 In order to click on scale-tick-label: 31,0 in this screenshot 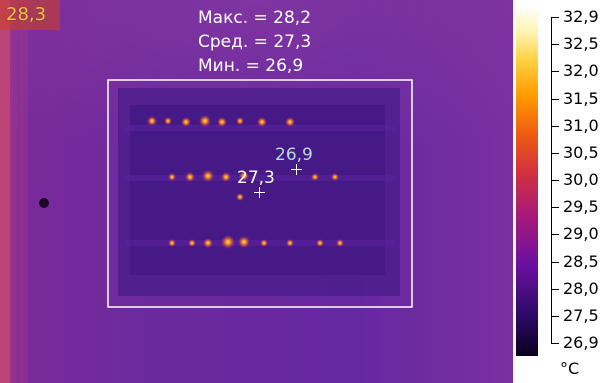, I will do `click(581, 125)`.